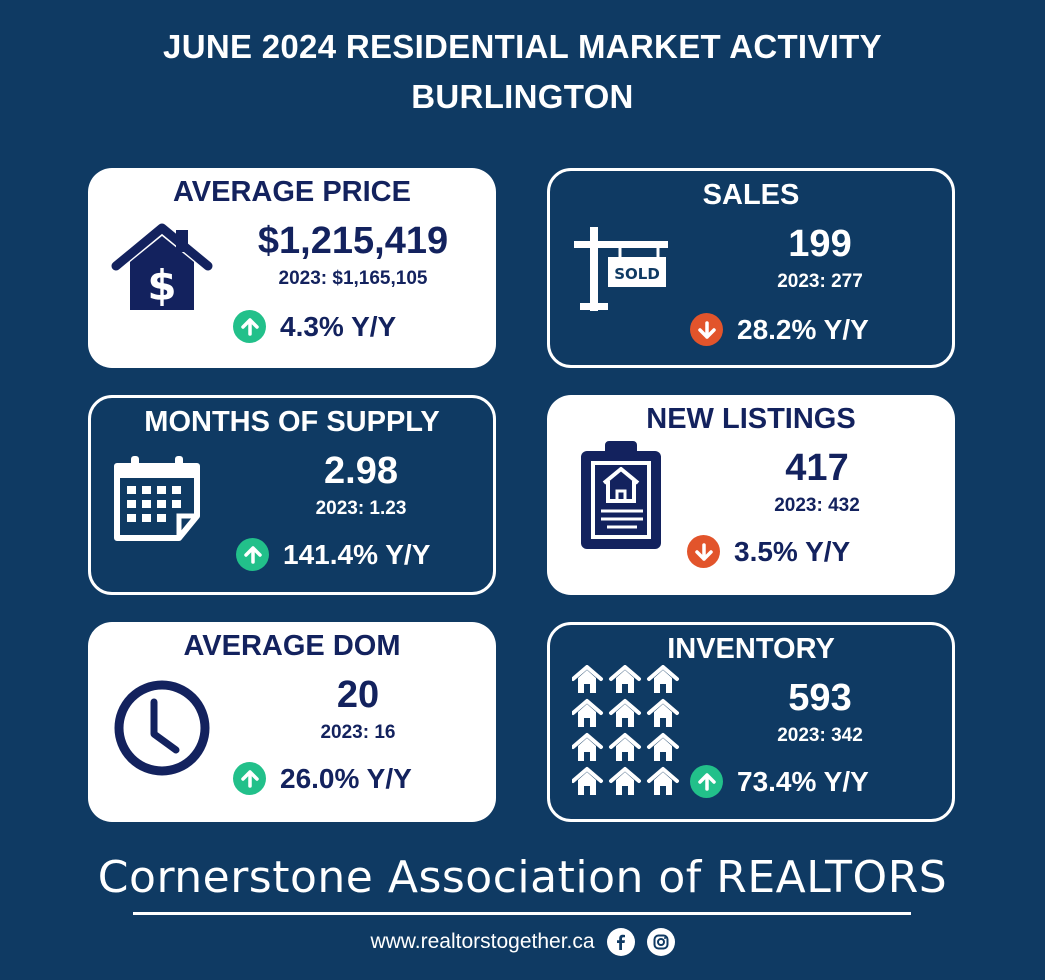 The image size is (1045, 980). I want to click on change: 28.2% Y/Y, so click(779, 329).